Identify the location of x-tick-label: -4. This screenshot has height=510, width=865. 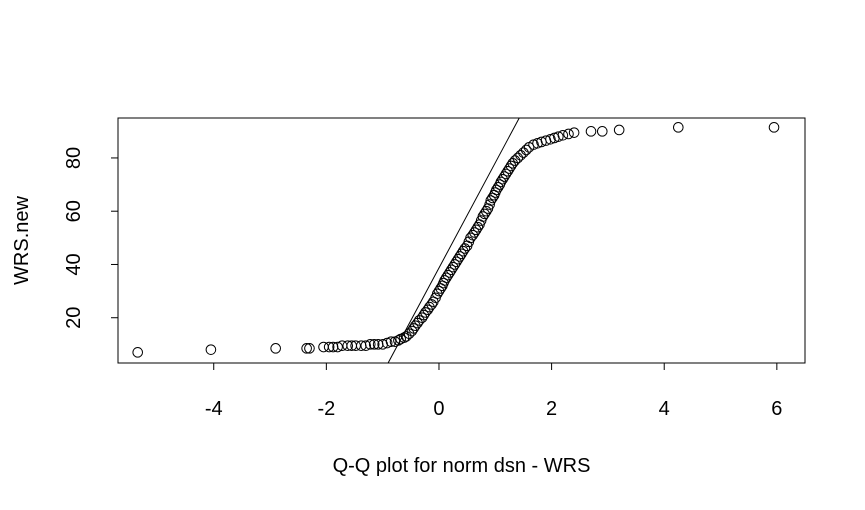
(214, 409).